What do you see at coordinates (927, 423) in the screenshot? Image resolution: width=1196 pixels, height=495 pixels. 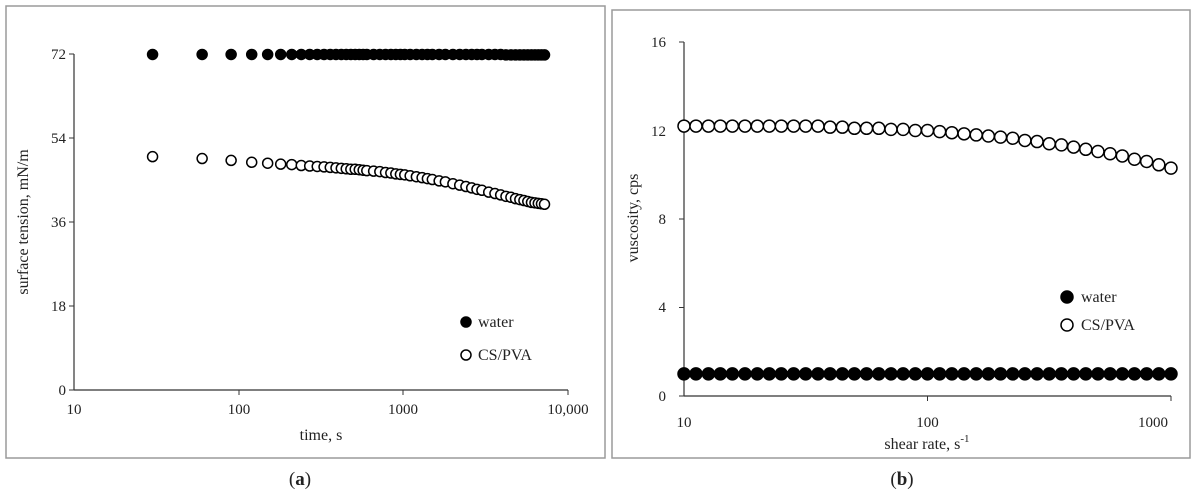 I see `panel-b-x-tick-label: 100` at bounding box center [927, 423].